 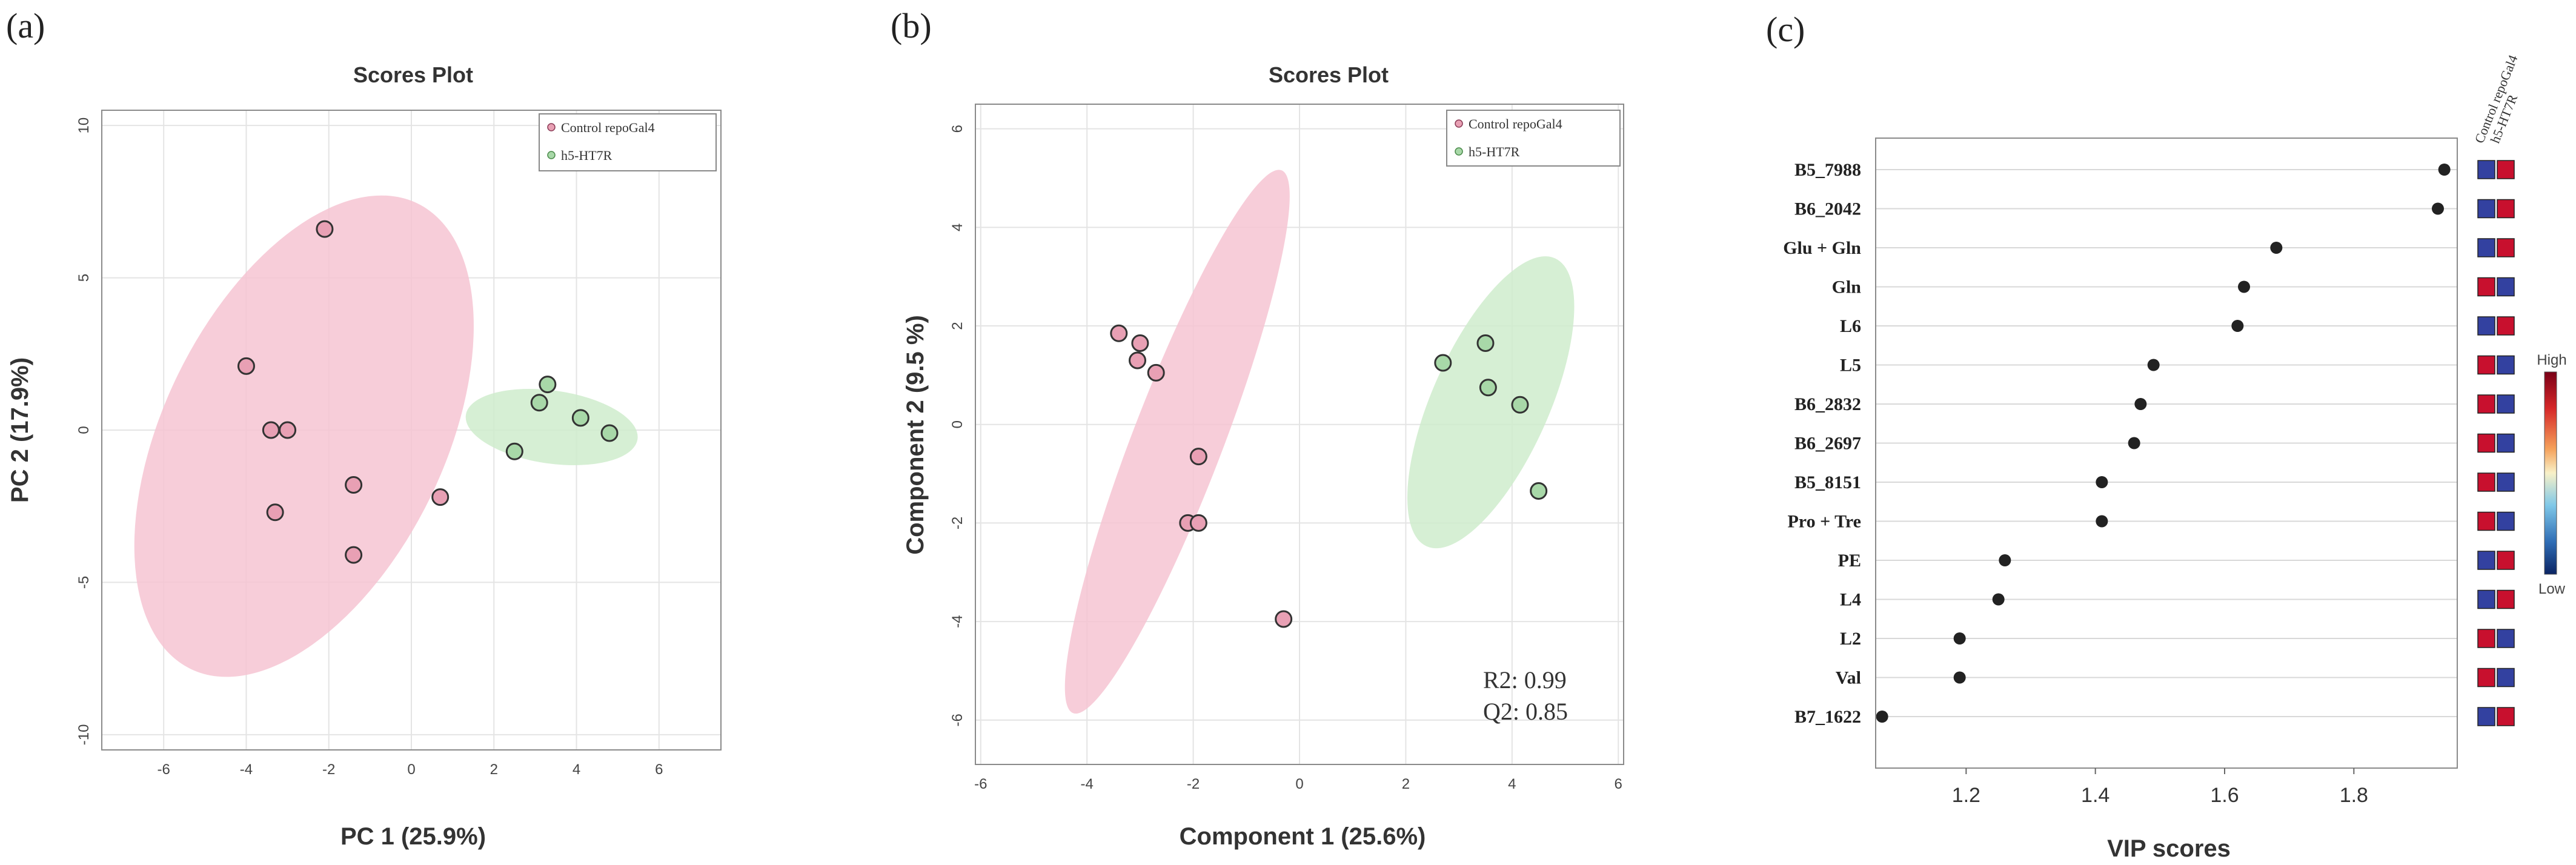 I want to click on y-tick-label: 4, so click(x=958, y=227).